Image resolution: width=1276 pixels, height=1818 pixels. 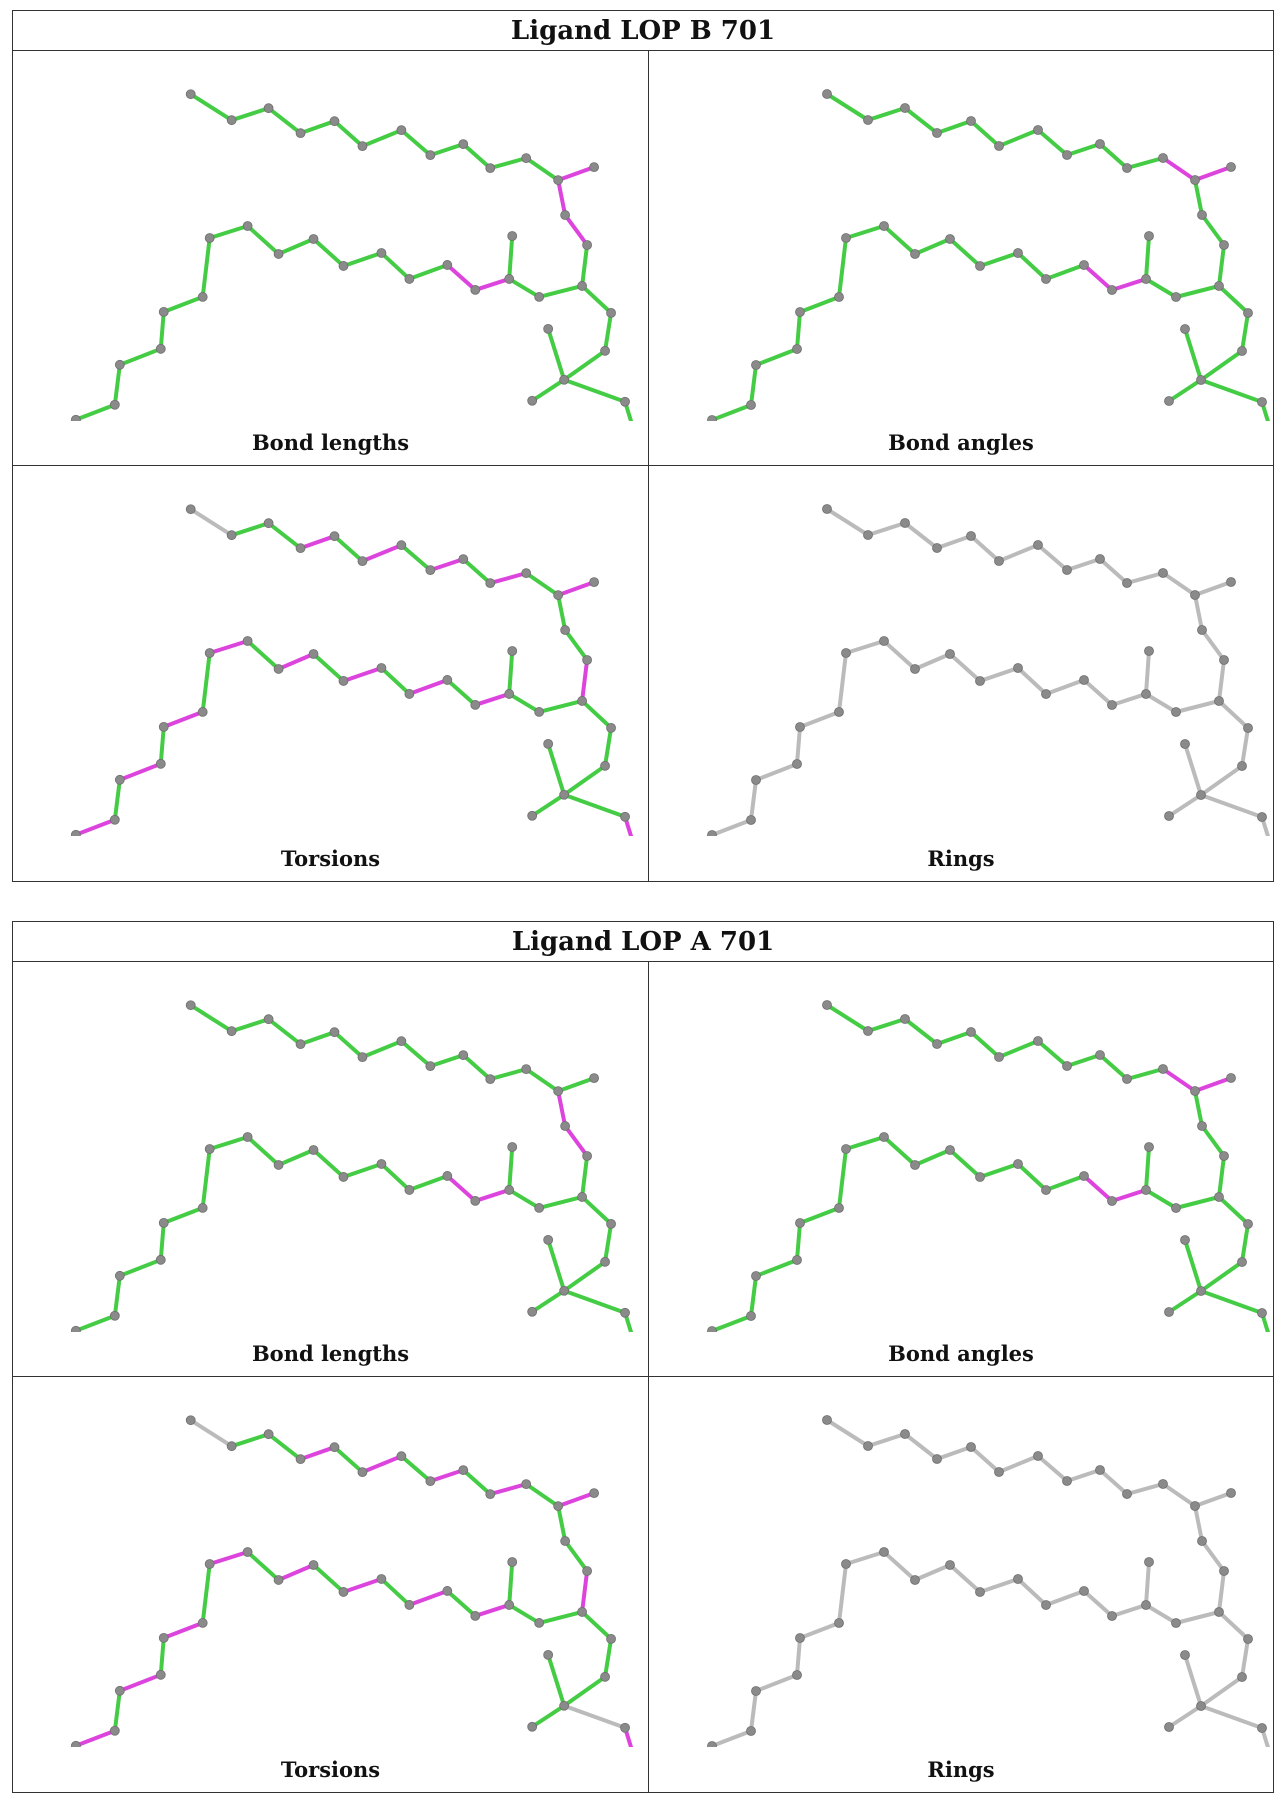 What do you see at coordinates (988, 670) in the screenshot?
I see `molecule-diagram` at bounding box center [988, 670].